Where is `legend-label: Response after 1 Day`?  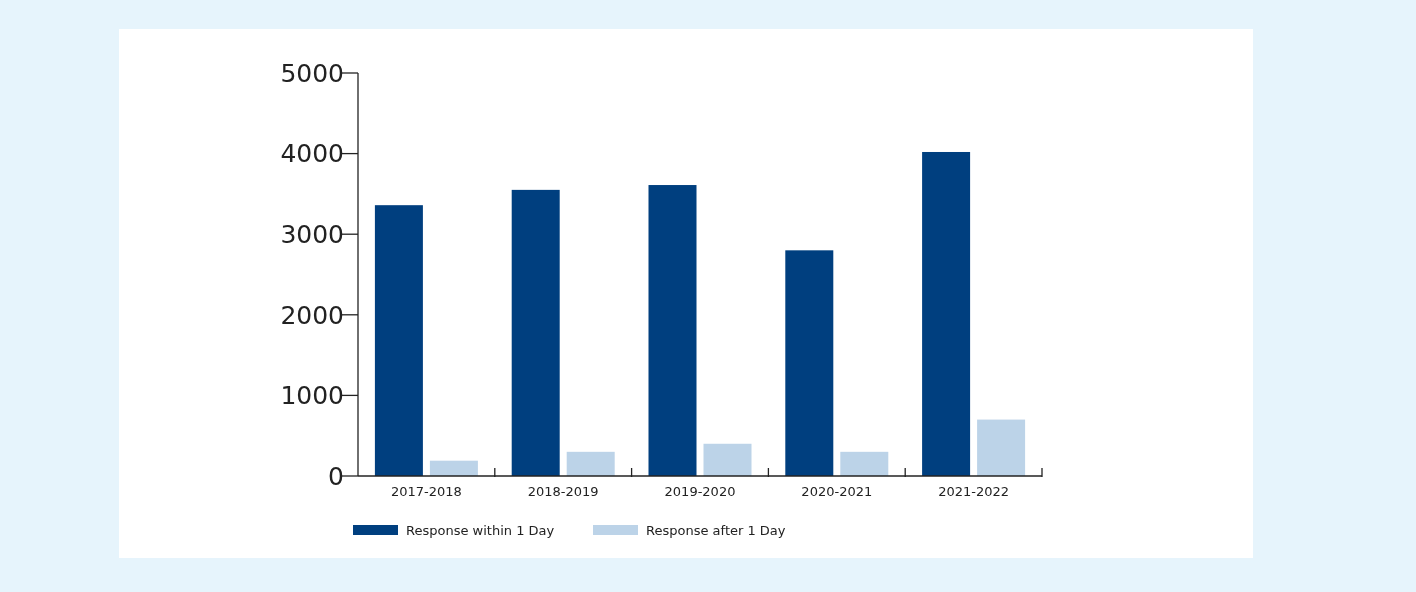 legend-label: Response after 1 Day is located at coordinates (716, 530).